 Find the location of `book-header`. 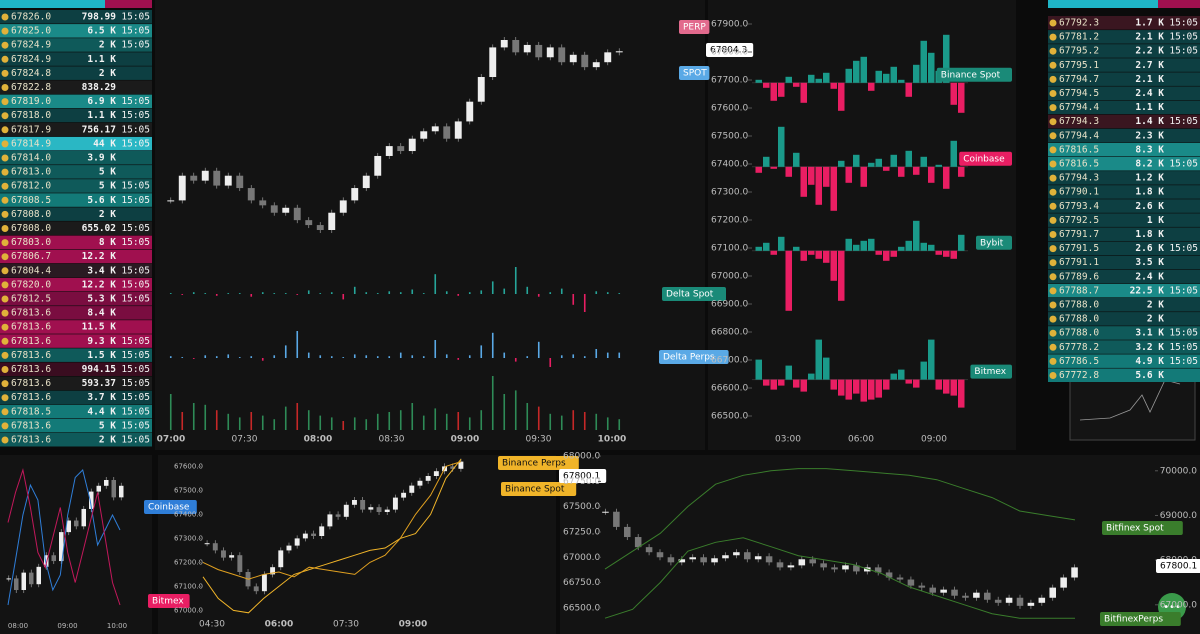

book-header is located at coordinates (1179, 4).